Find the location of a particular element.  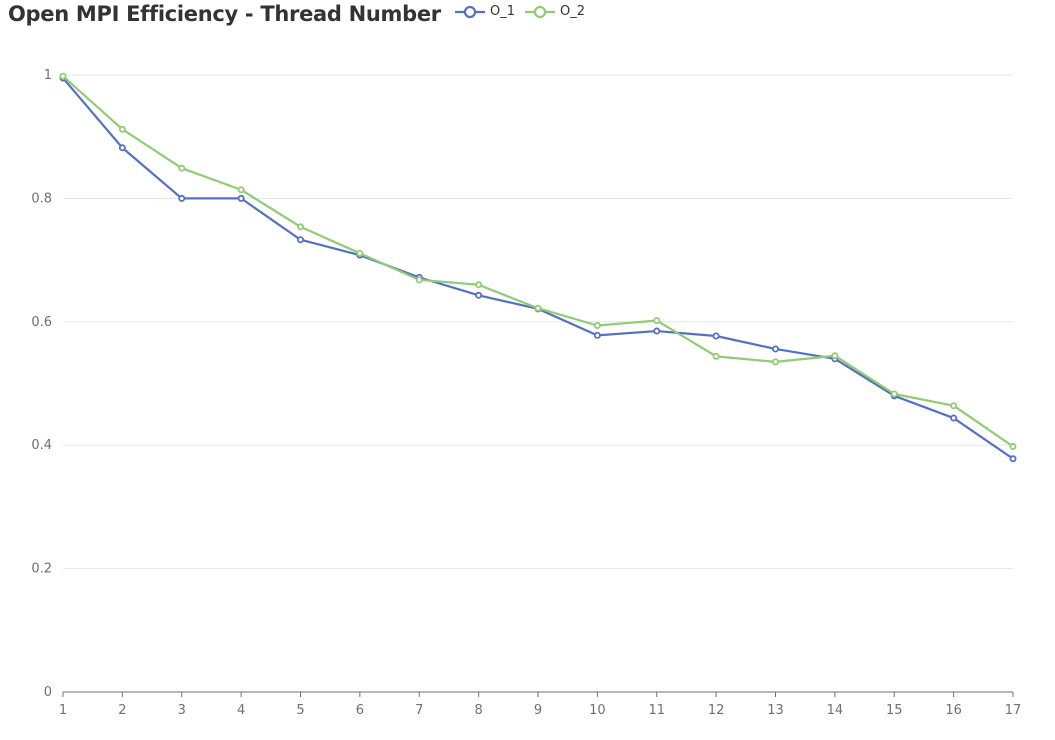

x-tick-label: 1 is located at coordinates (63, 710).